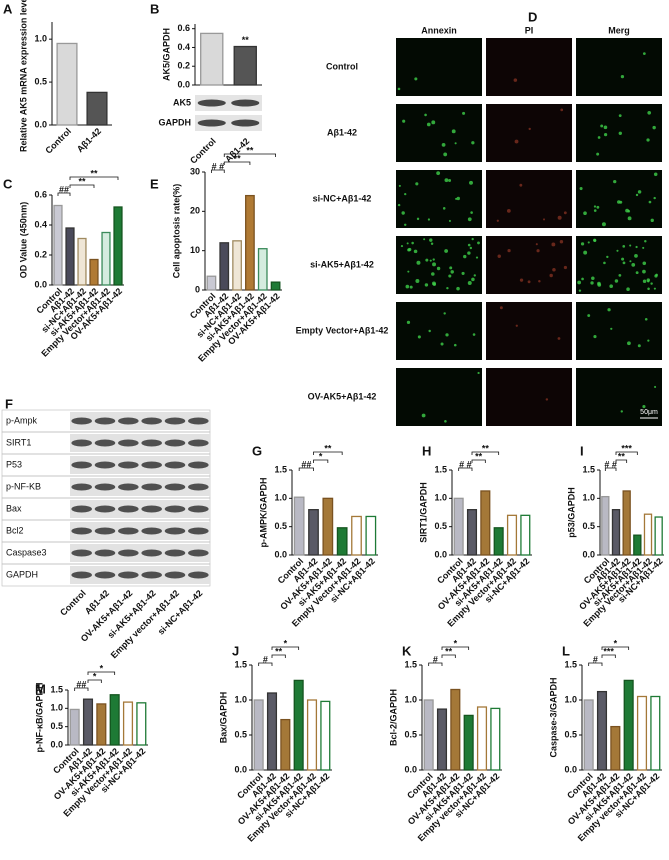  Describe the element at coordinates (595, 659) in the screenshot. I see `significance-label: #` at that location.